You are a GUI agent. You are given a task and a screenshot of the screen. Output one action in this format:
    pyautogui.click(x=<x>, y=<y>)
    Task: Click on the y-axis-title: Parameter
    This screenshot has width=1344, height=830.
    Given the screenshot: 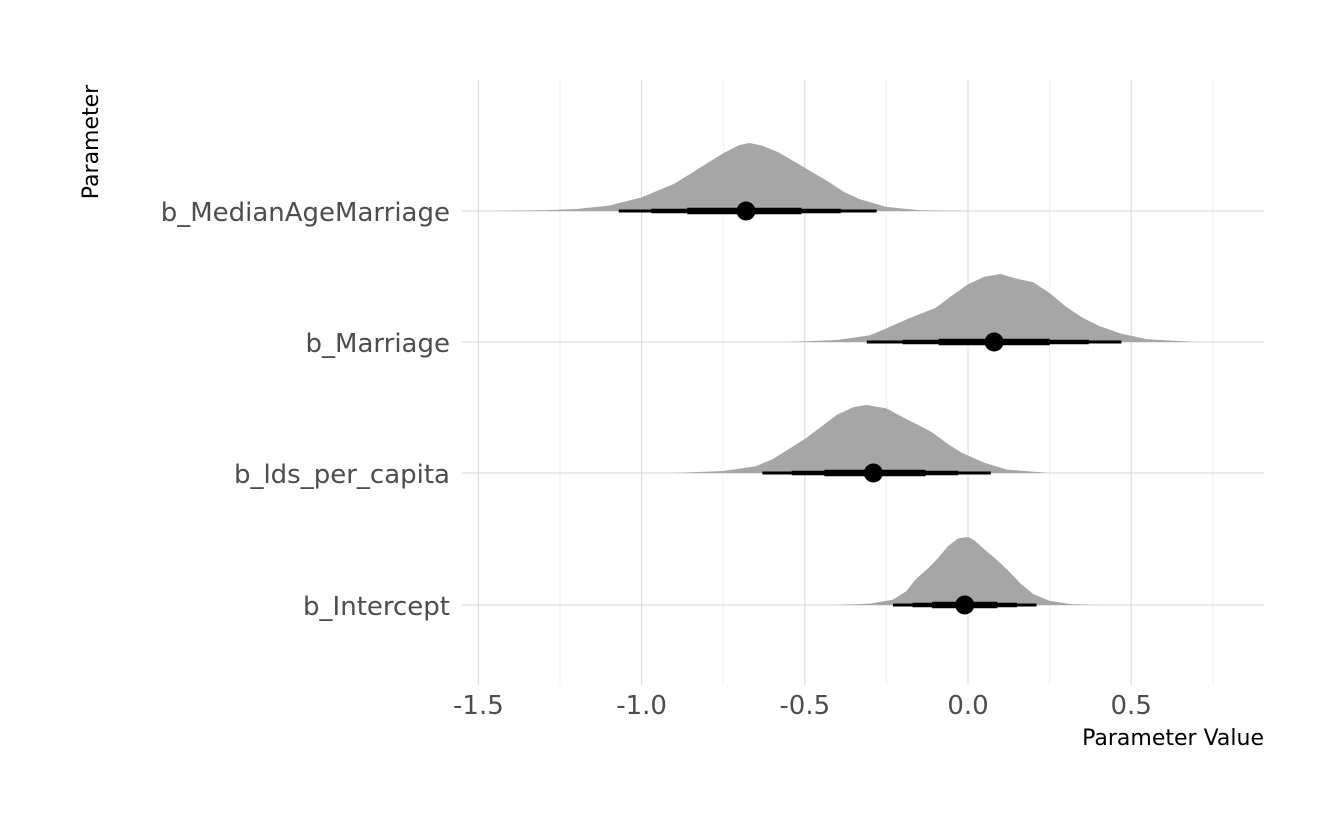 What is the action you would take?
    pyautogui.click(x=91, y=141)
    